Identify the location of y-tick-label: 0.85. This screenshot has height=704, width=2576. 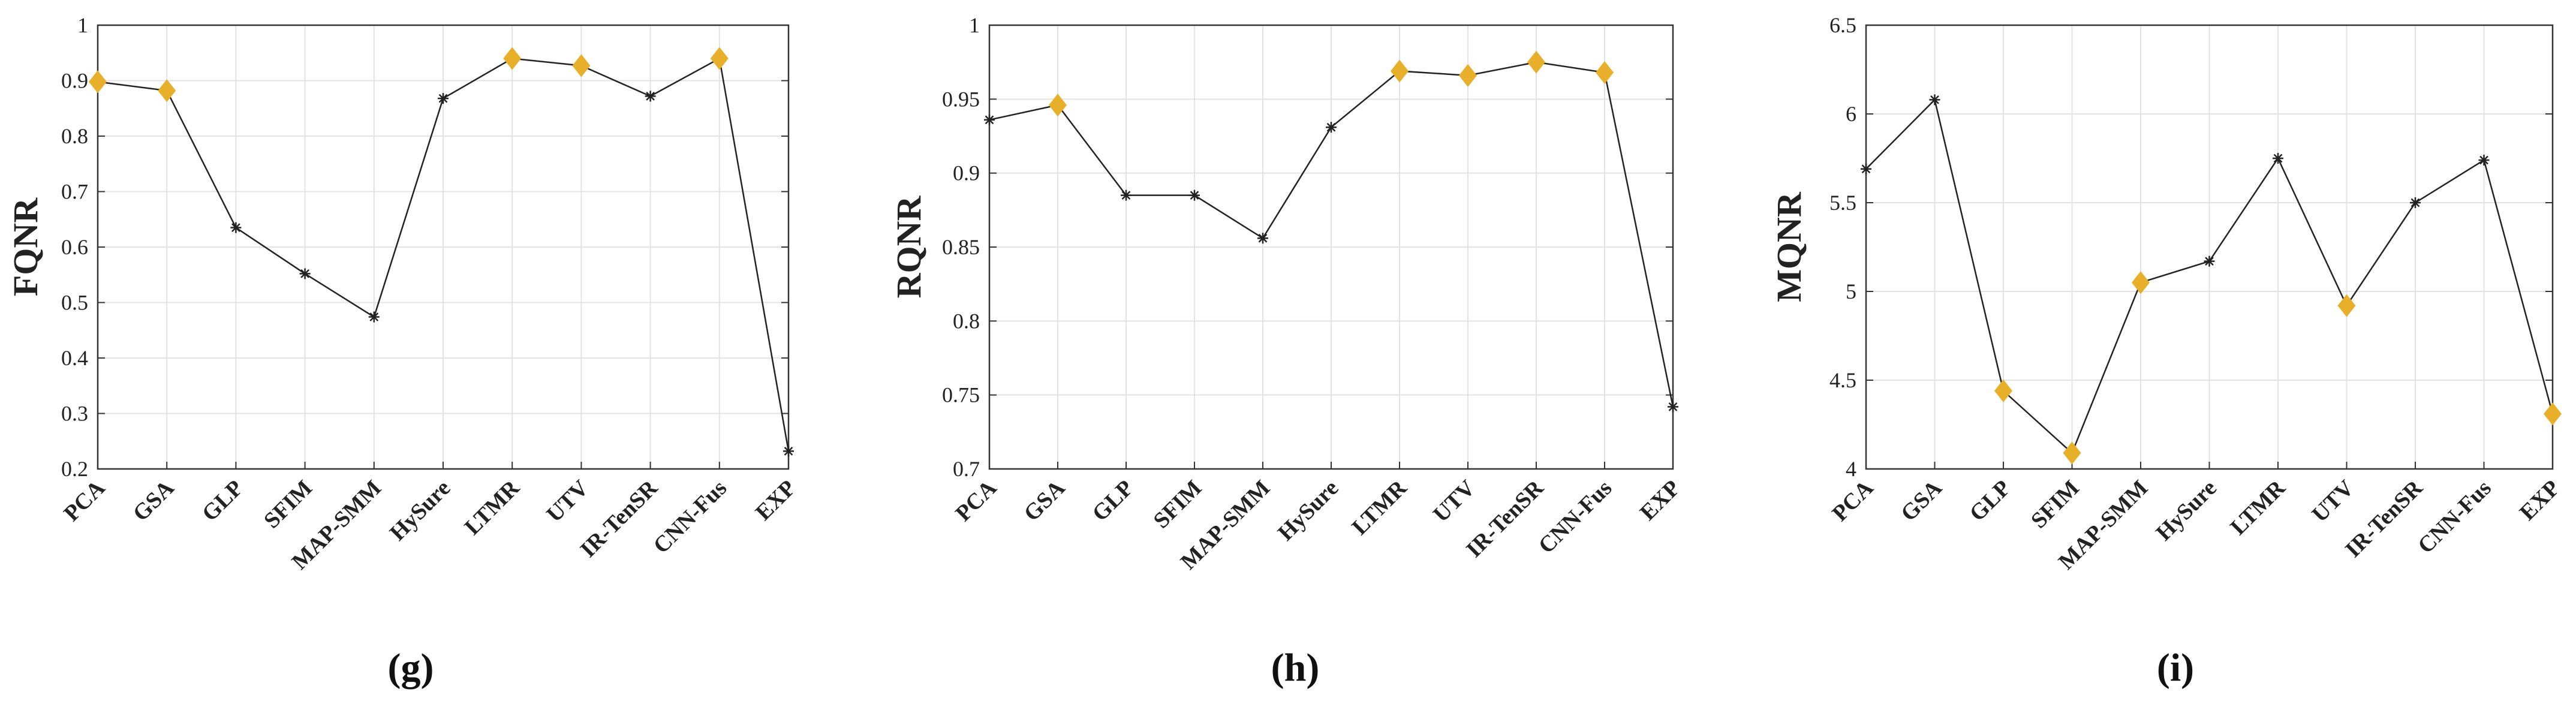
(961, 247).